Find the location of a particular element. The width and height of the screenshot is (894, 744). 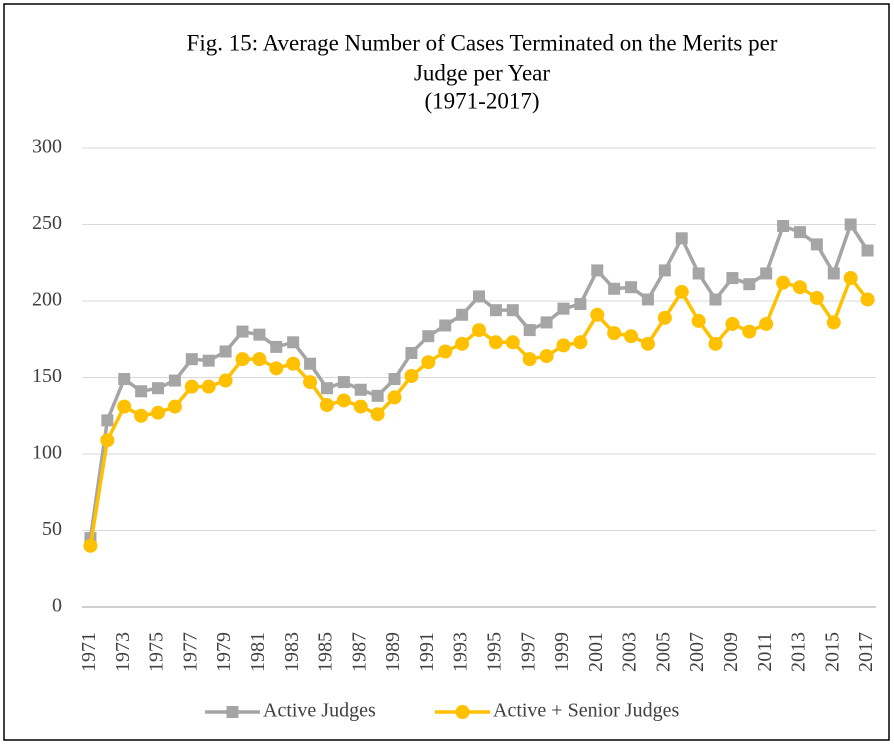

x-tick-label: 2015 is located at coordinates (832, 652).